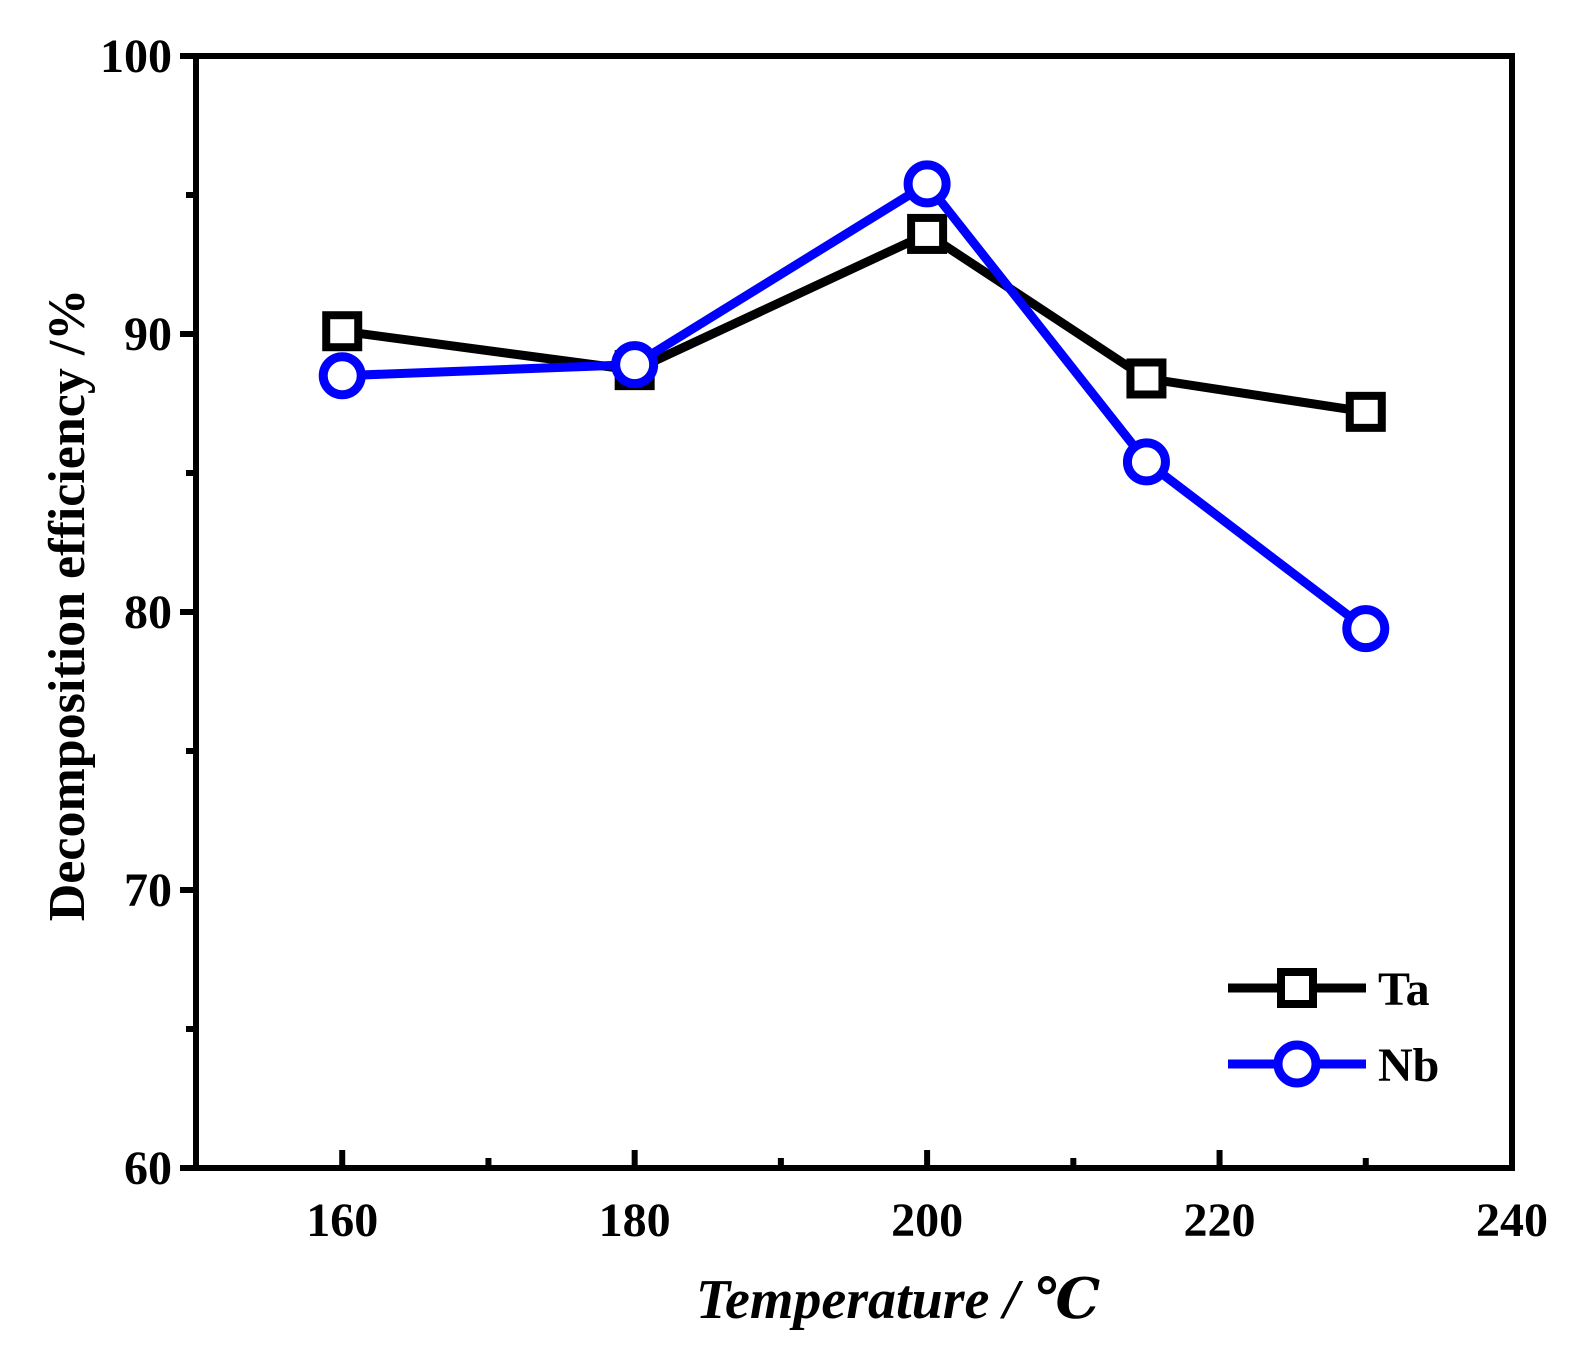 Image resolution: width=1592 pixels, height=1348 pixels. Describe the element at coordinates (1220, 1220) in the screenshot. I see `x-tick-label: 220` at that location.